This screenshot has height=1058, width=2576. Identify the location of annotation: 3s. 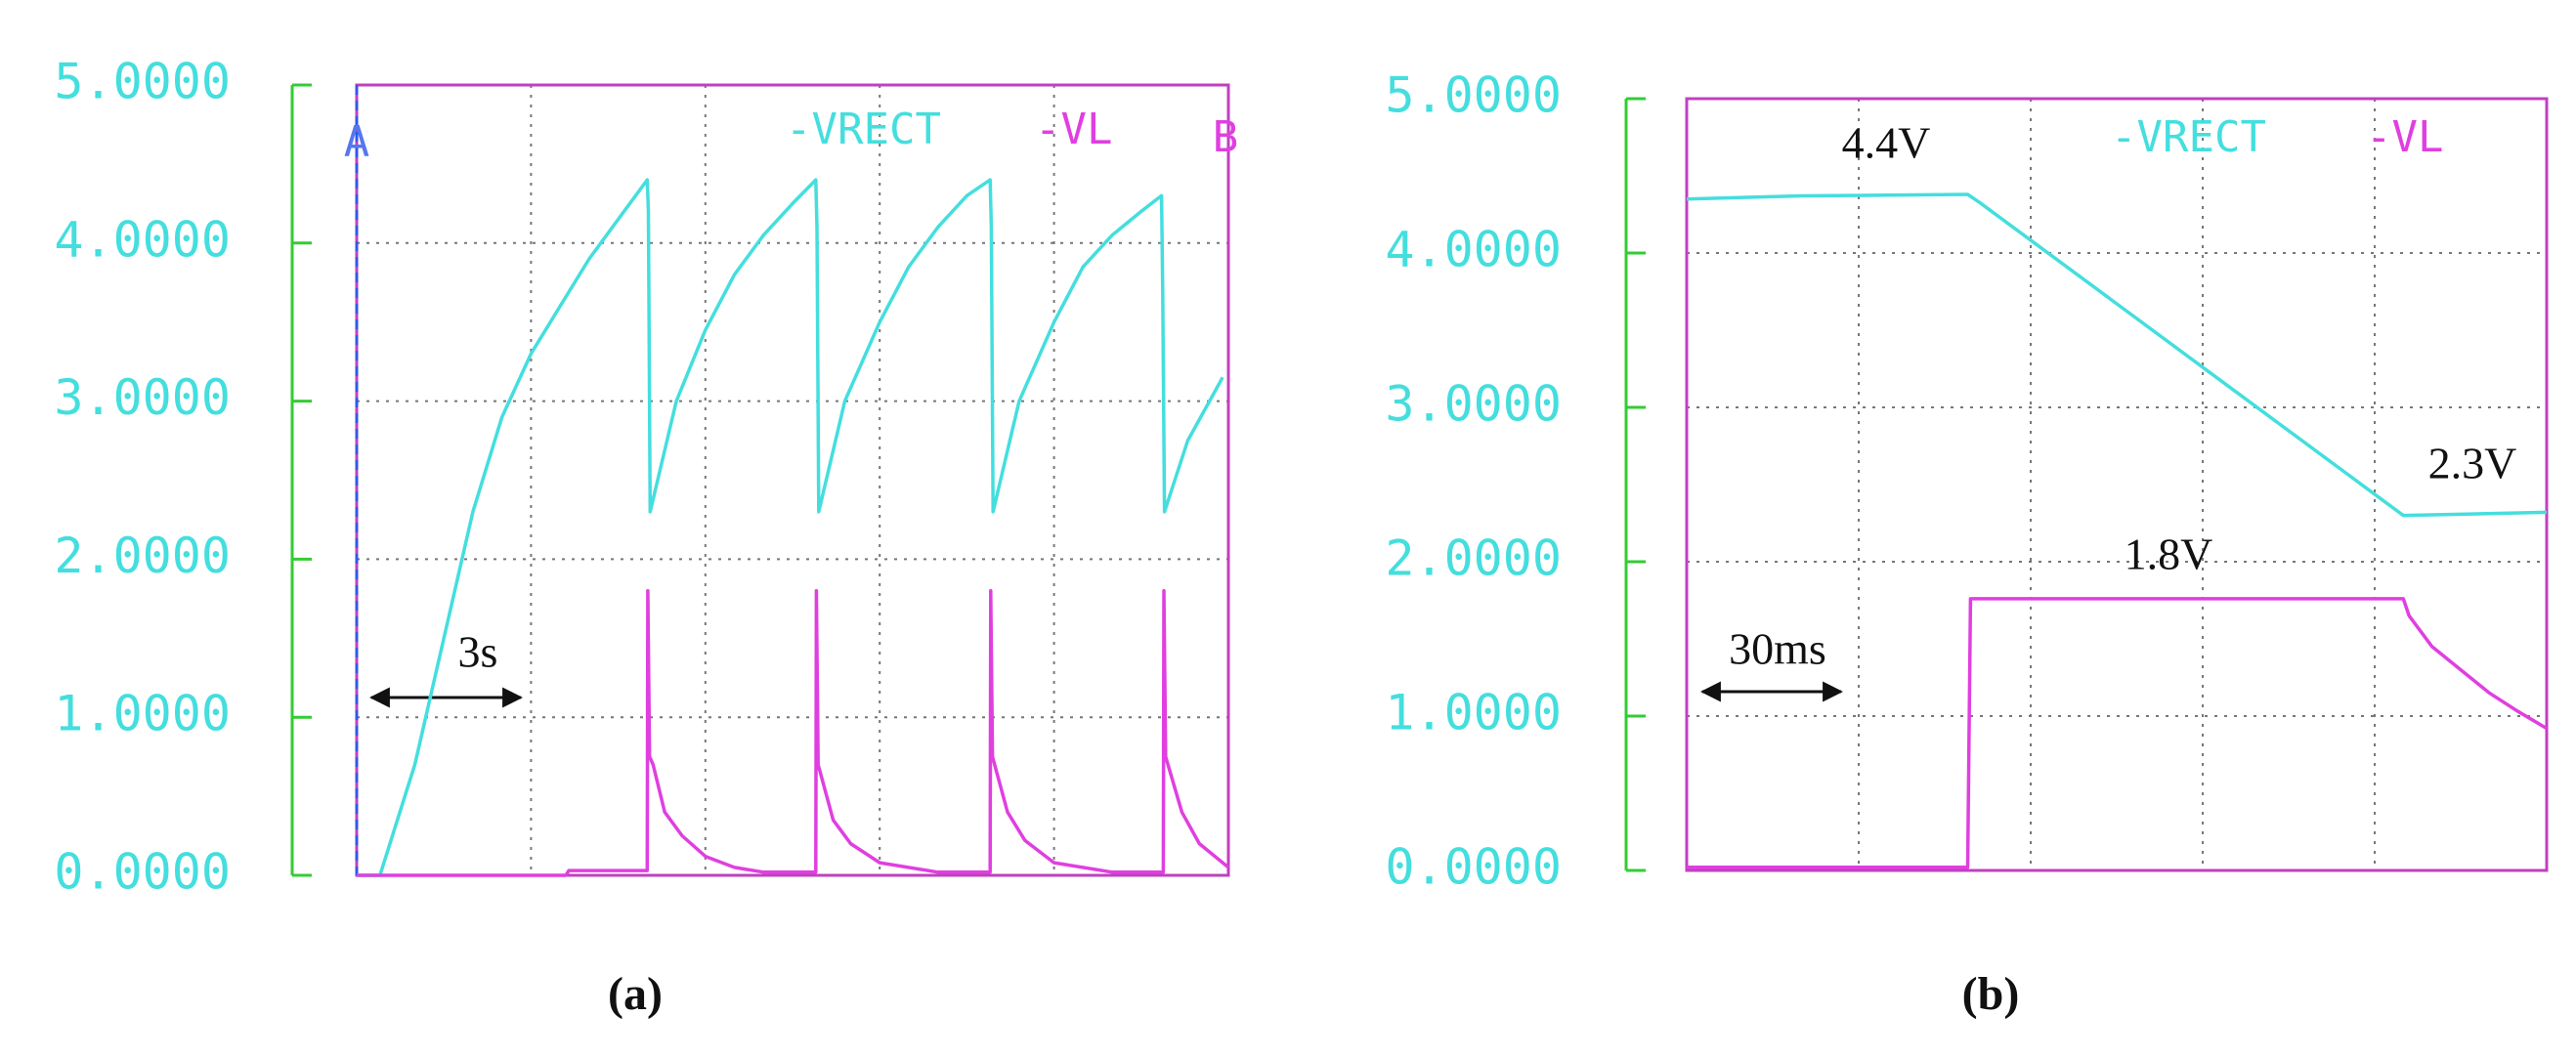
(478, 652).